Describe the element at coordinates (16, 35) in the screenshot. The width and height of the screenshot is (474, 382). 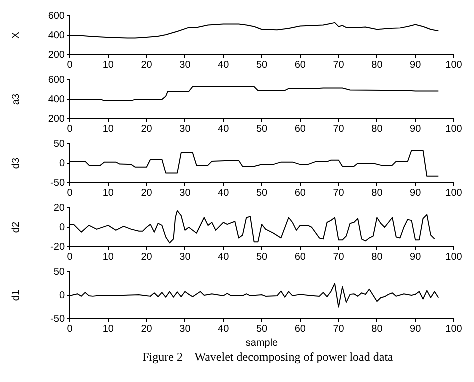
I see `y-axis-title: X` at that location.